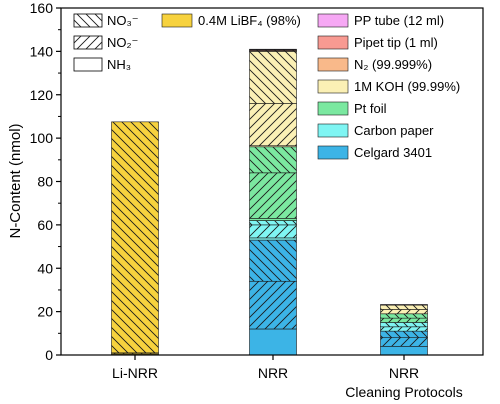  I want to click on legend-source-item-0-4m-libf-98: 0.4M LiBF₄ (98%), so click(231, 20).